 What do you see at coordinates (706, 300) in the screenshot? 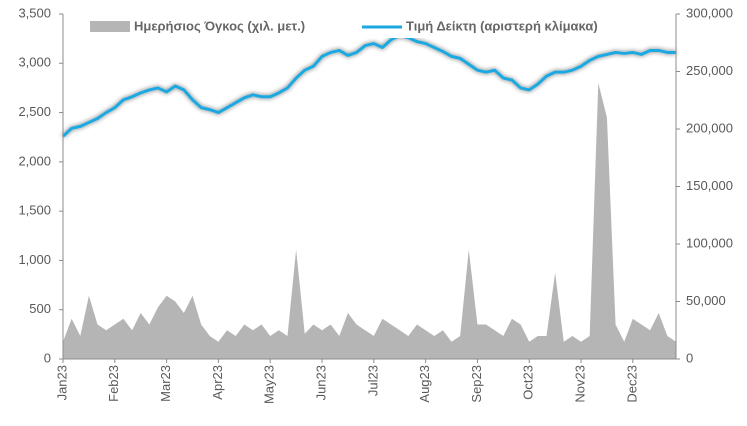
I see `y2-tick-label: 50,000` at bounding box center [706, 300].